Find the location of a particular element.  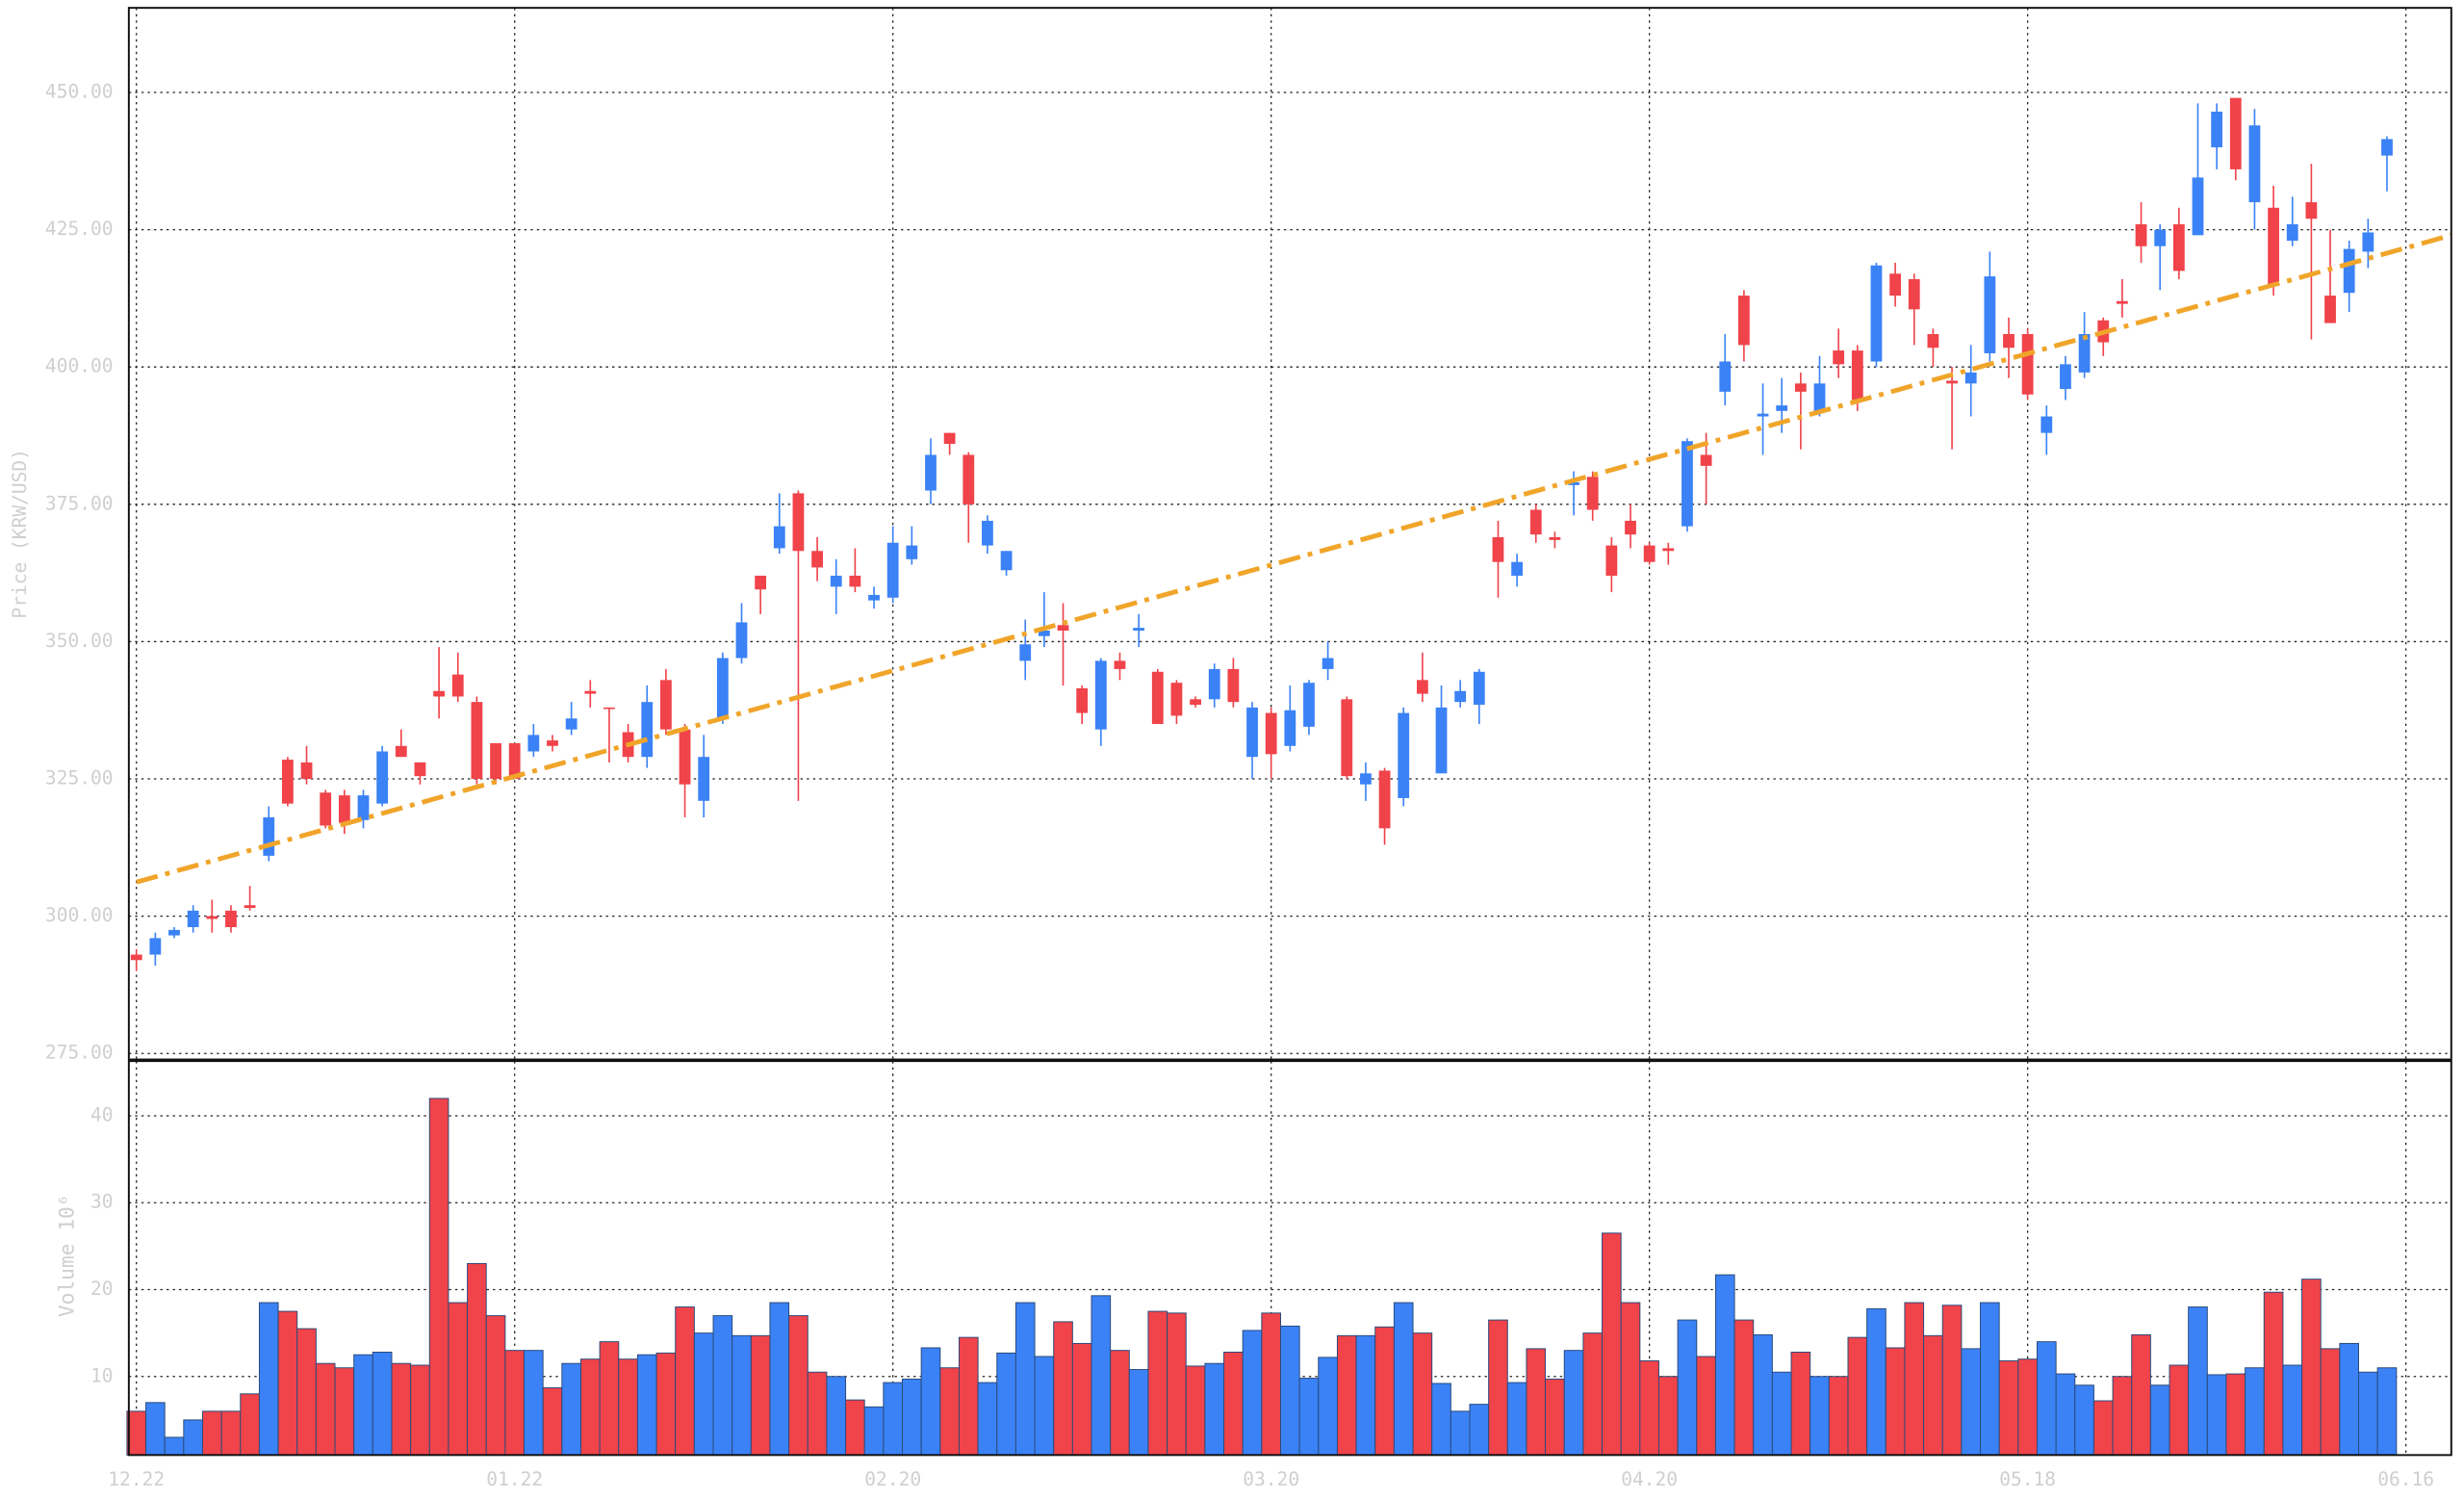

price-axis-label: Price (KRW/USD) is located at coordinates (20, 534).